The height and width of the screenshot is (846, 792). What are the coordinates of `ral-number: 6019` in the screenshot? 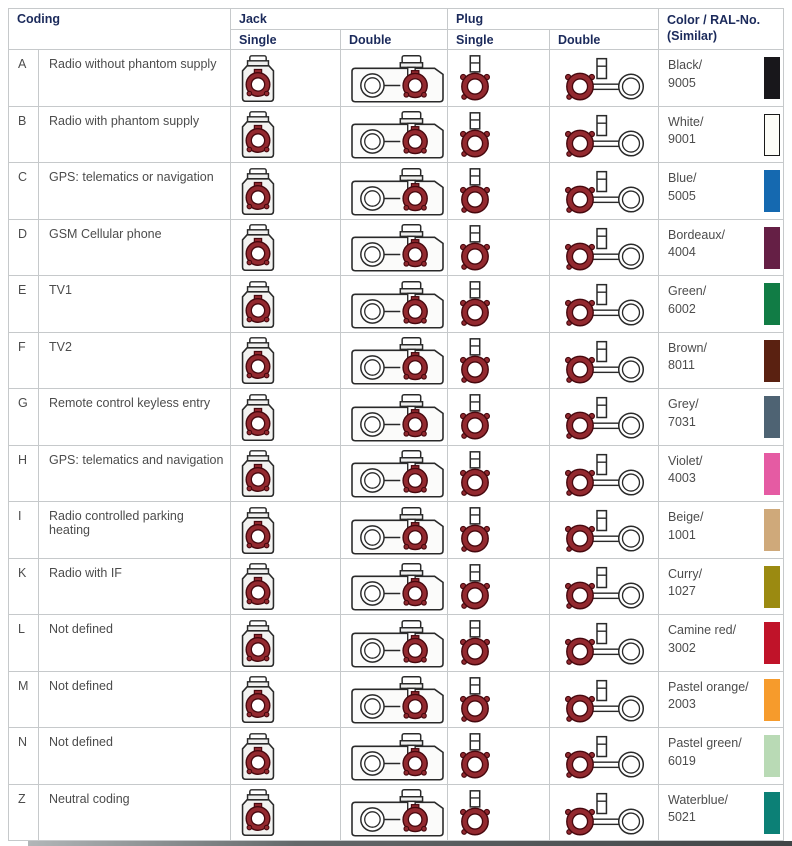 It's located at (682, 760).